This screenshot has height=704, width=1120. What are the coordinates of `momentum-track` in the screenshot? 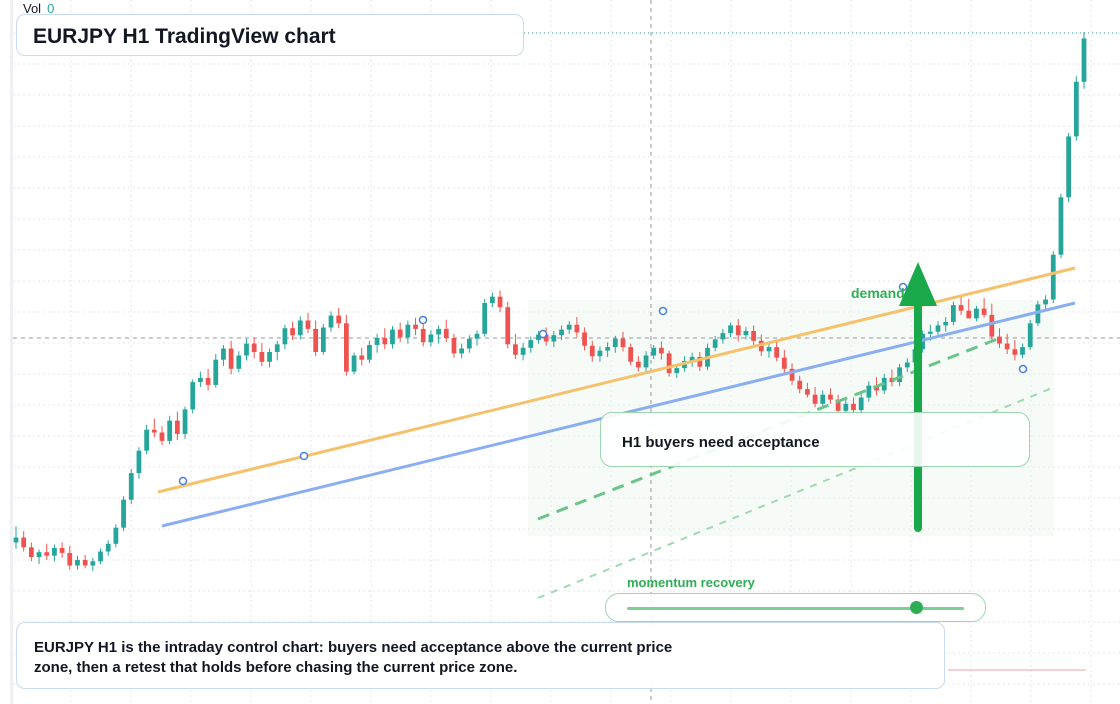 It's located at (795, 608).